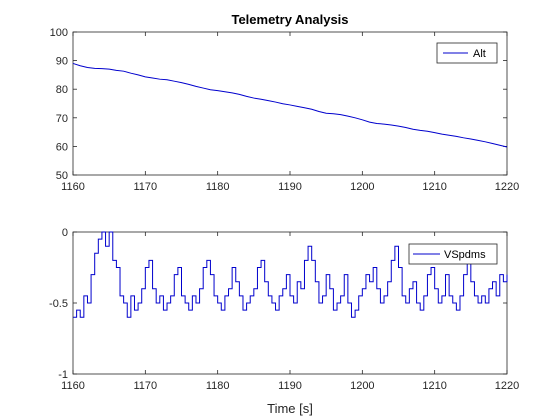 This screenshot has height=420, width=560. Describe the element at coordinates (146, 187) in the screenshot. I see `top-x-tick-label: 1170` at that location.